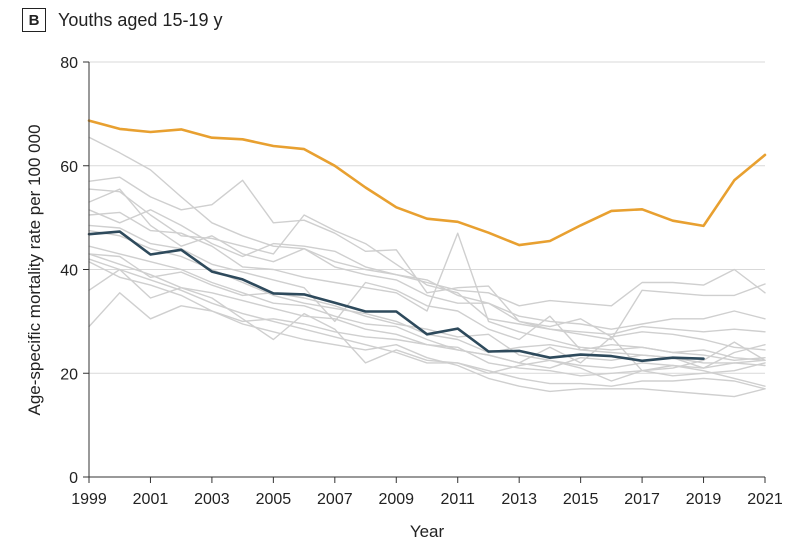  What do you see at coordinates (140, 19) in the screenshot?
I see `panel-title: Youths aged 15-19 y` at bounding box center [140, 19].